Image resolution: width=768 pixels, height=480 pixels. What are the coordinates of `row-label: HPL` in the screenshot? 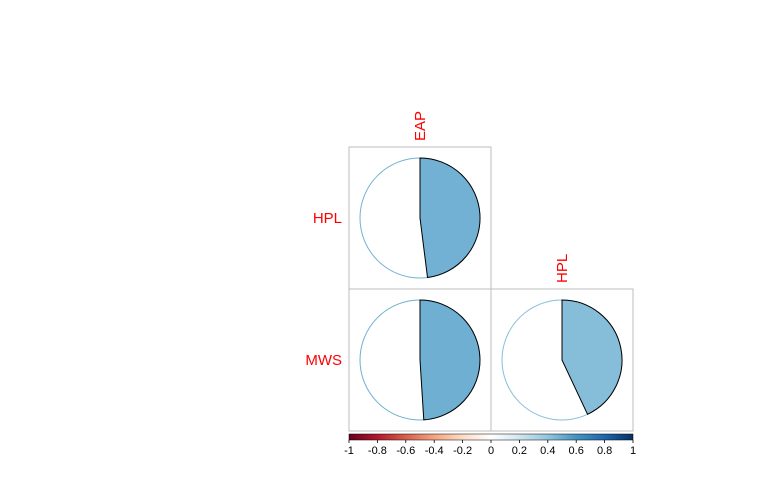 It's located at (327, 218).